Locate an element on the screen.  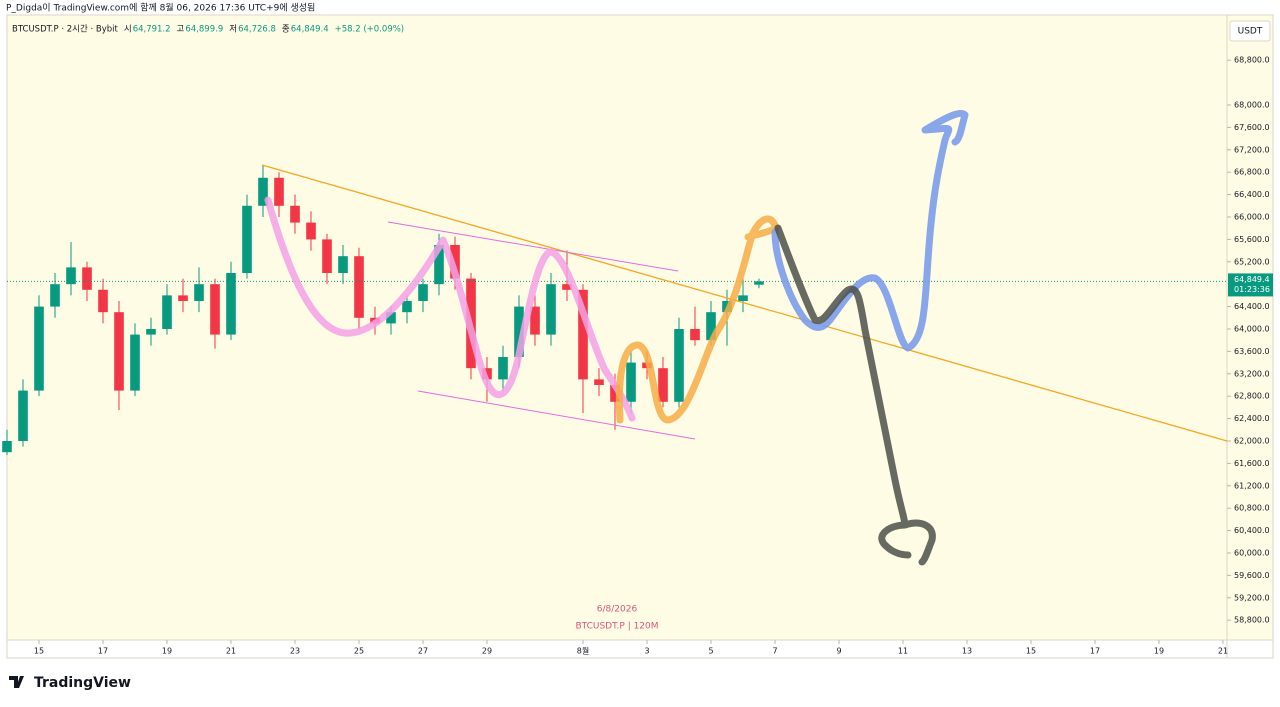
price-axis-bg is located at coordinates (1250, 327).